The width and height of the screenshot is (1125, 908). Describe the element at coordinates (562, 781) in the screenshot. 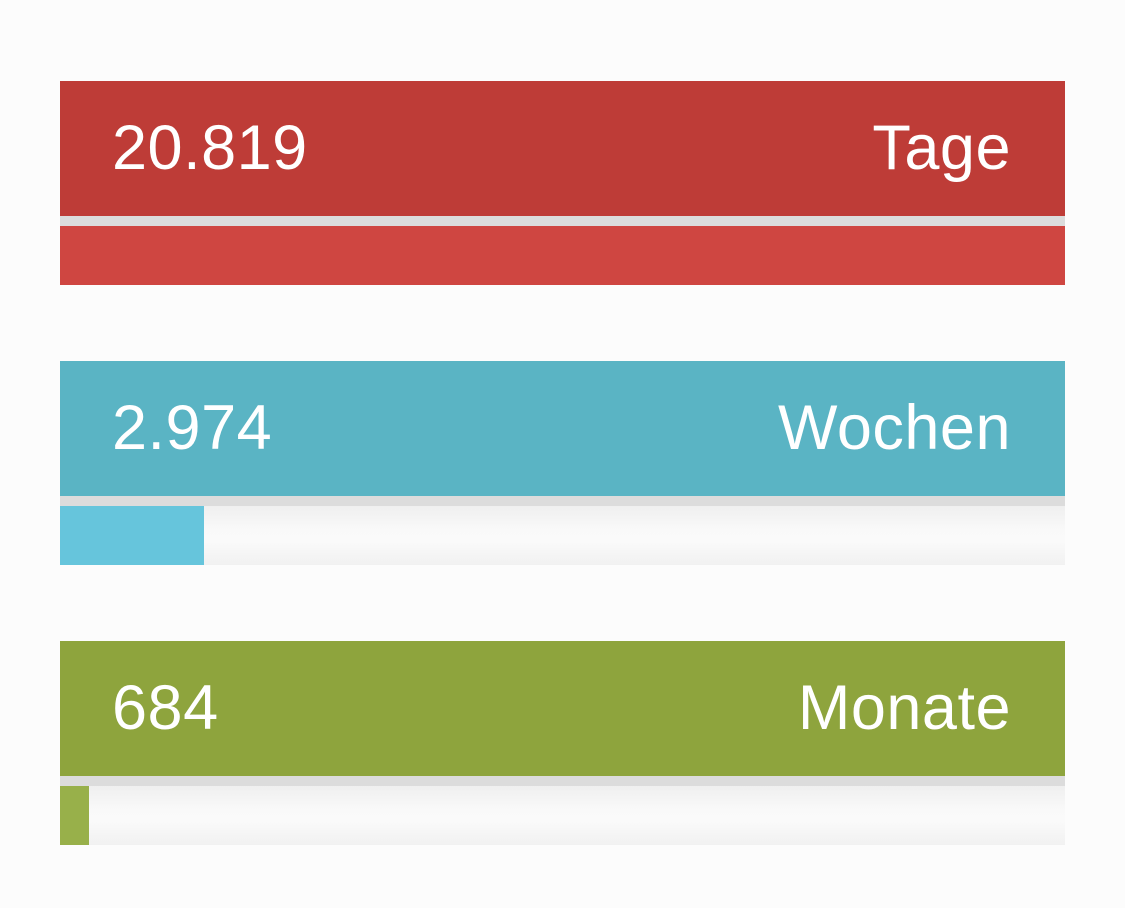

I see `months-card-separator` at that location.